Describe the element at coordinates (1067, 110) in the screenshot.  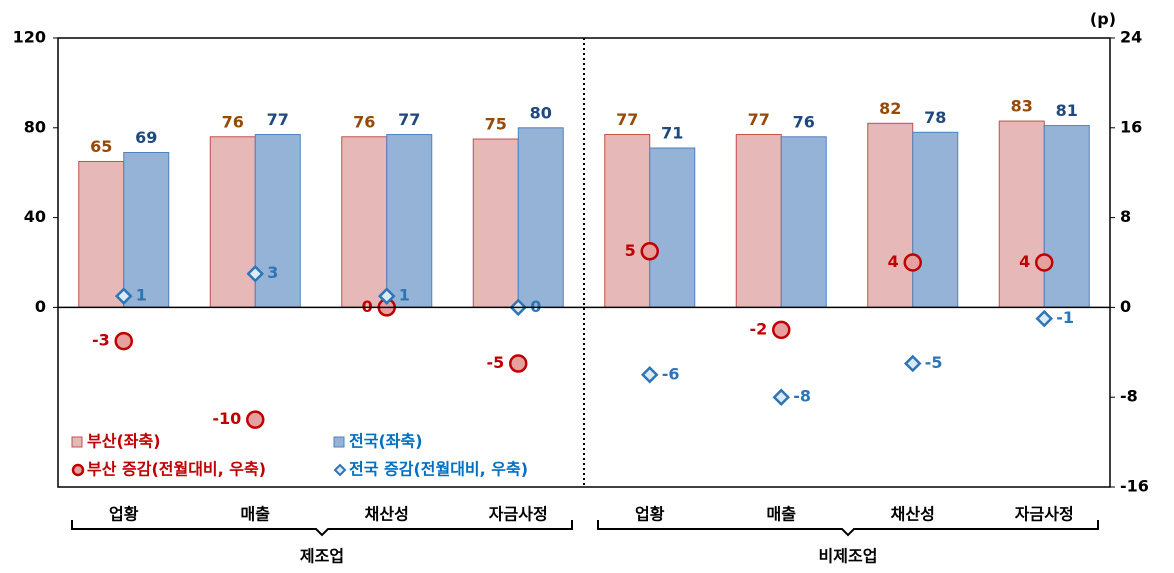
I see `bar-value-label: 81` at that location.